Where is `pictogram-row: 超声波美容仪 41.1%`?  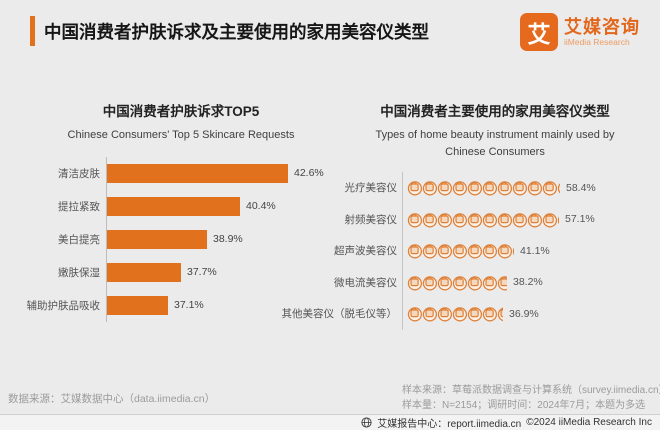
pictogram-row: 超声波美容仪 41.1% is located at coordinates (493, 251).